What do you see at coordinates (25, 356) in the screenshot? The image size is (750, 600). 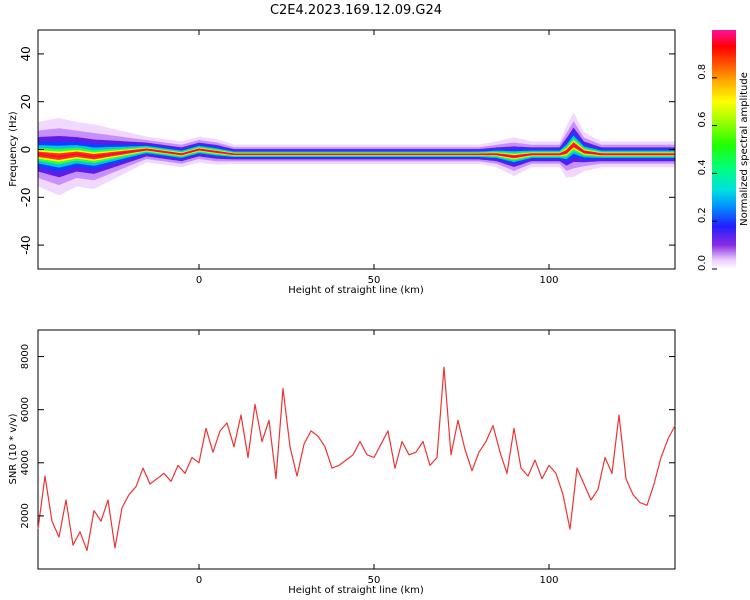 I see `snr-ytick-label: 8000` at bounding box center [25, 356].